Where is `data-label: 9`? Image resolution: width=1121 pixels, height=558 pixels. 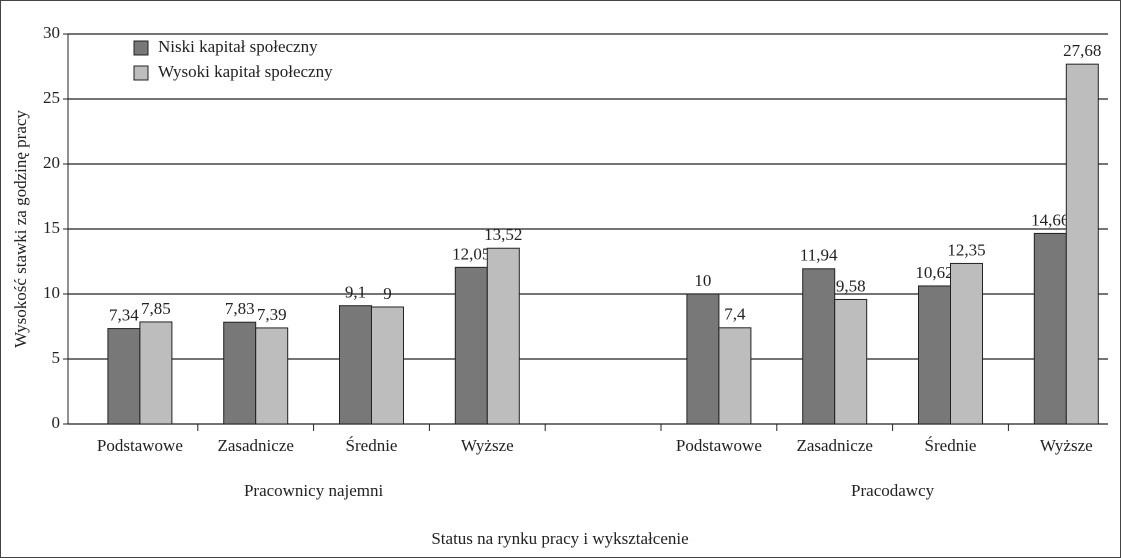 data-label: 9 is located at coordinates (387, 293).